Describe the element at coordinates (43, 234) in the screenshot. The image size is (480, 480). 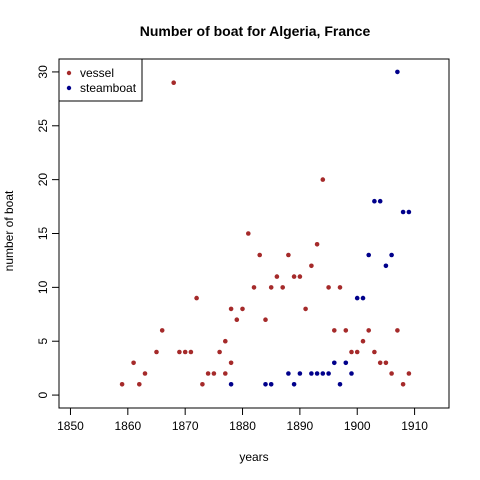
I see `y-tick-label: 15` at that location.